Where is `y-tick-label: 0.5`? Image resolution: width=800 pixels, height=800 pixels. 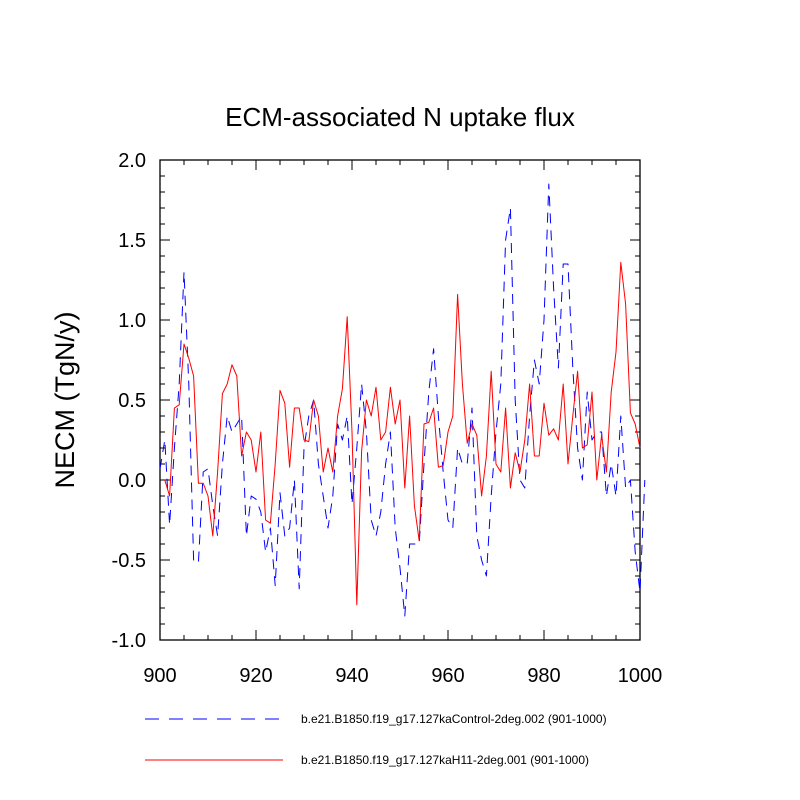 y-tick-label: 0.5 is located at coordinates (132, 401).